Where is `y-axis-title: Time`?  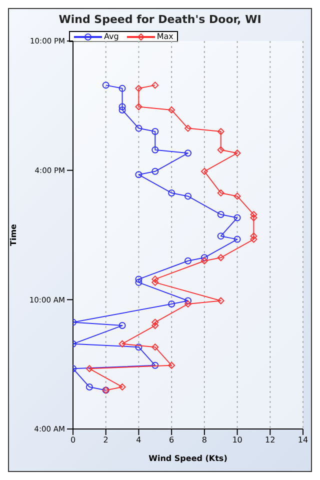 y-axis-title: Time is located at coordinates (13, 234).